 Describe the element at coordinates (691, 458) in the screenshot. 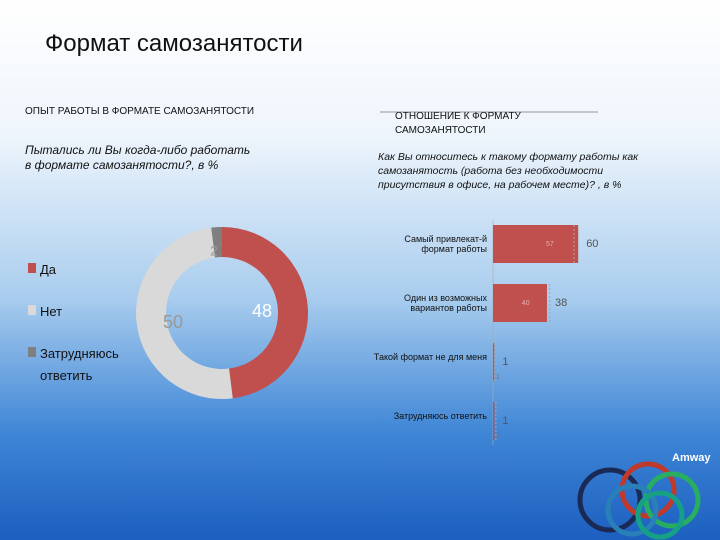

I see `logo-text: Amway` at that location.